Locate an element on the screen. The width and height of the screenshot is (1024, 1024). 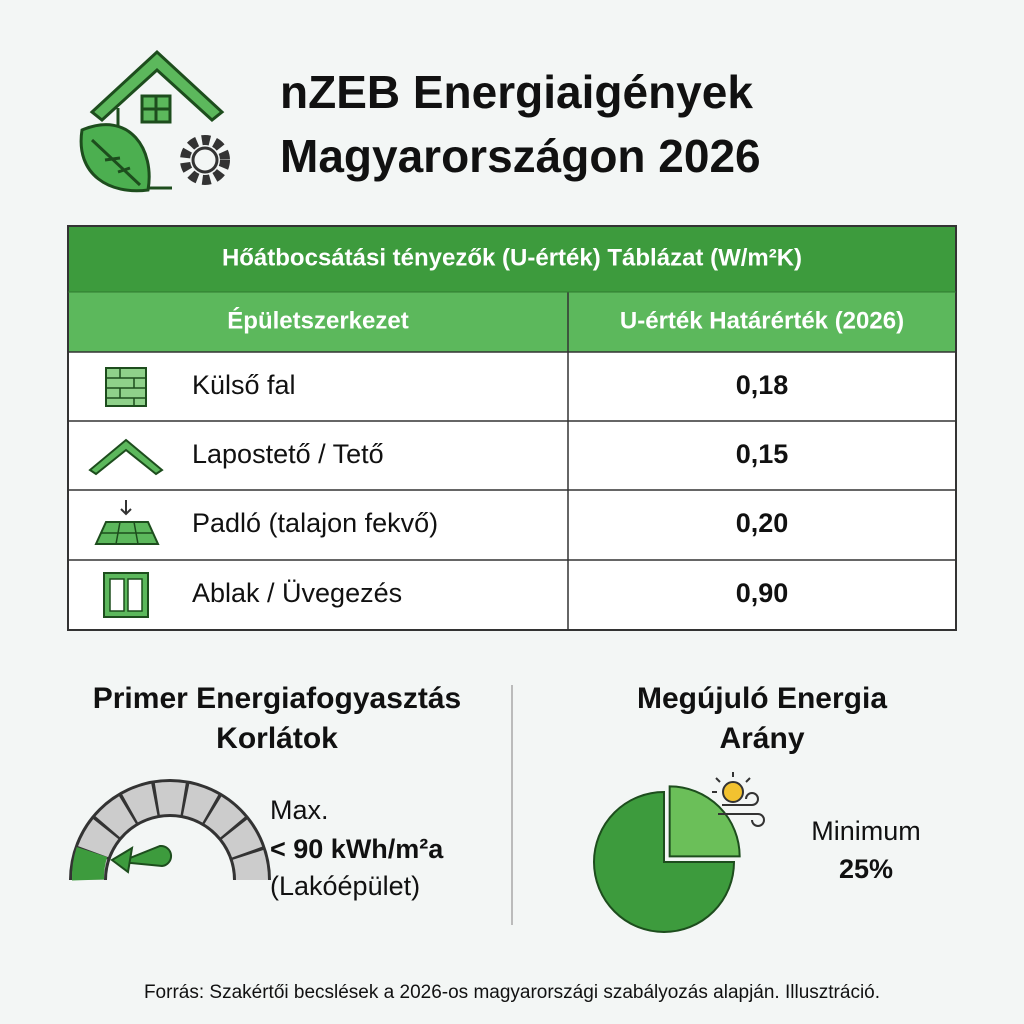
roof-icon is located at coordinates (126, 457).